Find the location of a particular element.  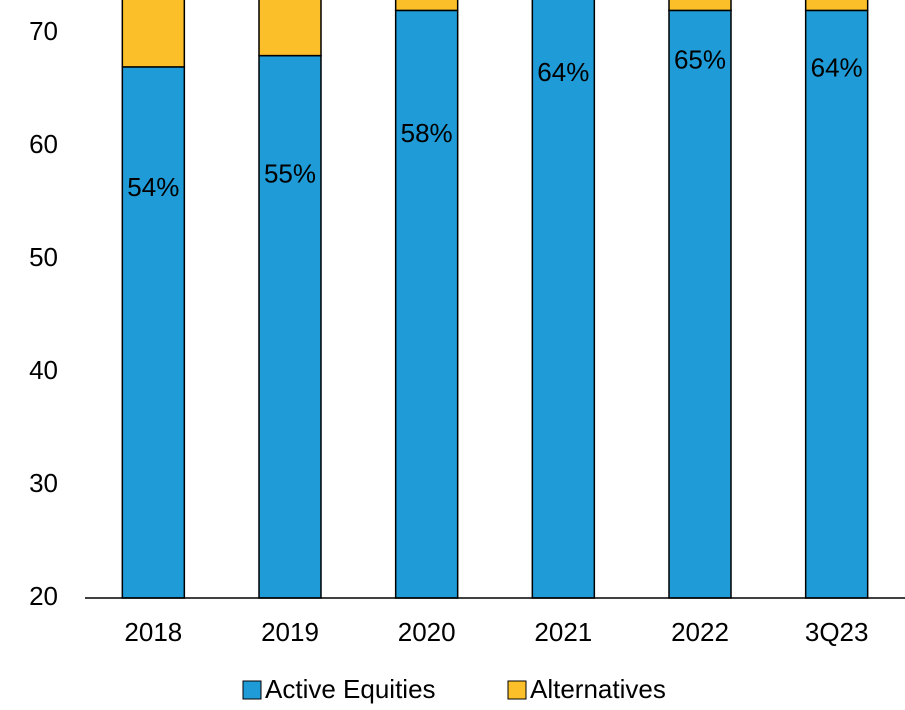

x-tick-label: 2021 is located at coordinates (563, 632).